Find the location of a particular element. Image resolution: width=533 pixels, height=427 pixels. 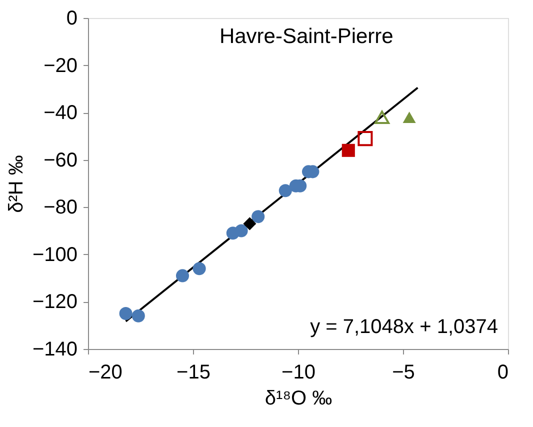

x-axis-title: δ¹⁸O ‰ is located at coordinates (298, 399).